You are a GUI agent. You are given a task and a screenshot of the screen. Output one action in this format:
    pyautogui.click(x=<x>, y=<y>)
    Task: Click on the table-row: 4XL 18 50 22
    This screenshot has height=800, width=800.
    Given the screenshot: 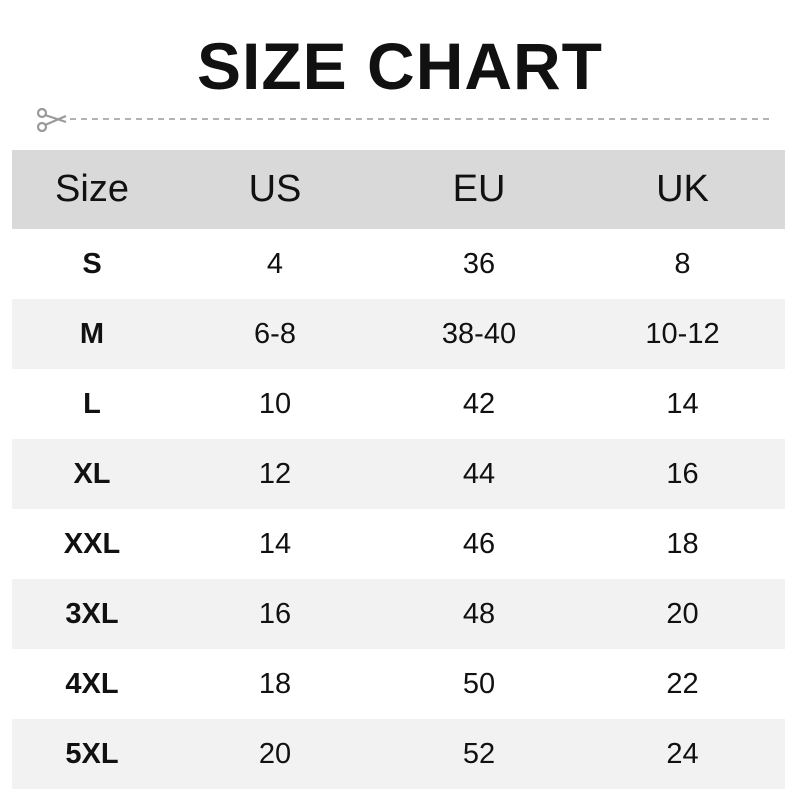 What is the action you would take?
    pyautogui.click(x=398, y=684)
    